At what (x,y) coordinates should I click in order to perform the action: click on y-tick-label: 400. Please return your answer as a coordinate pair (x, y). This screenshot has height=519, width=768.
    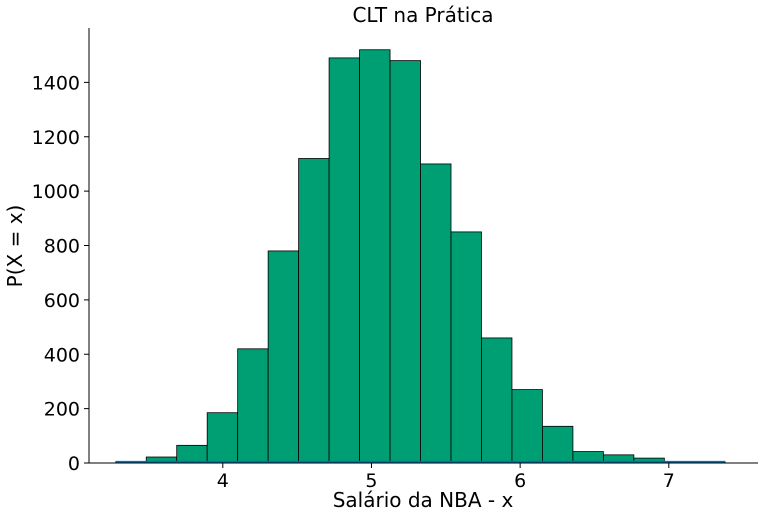
    Looking at the image, I should click on (62, 355).